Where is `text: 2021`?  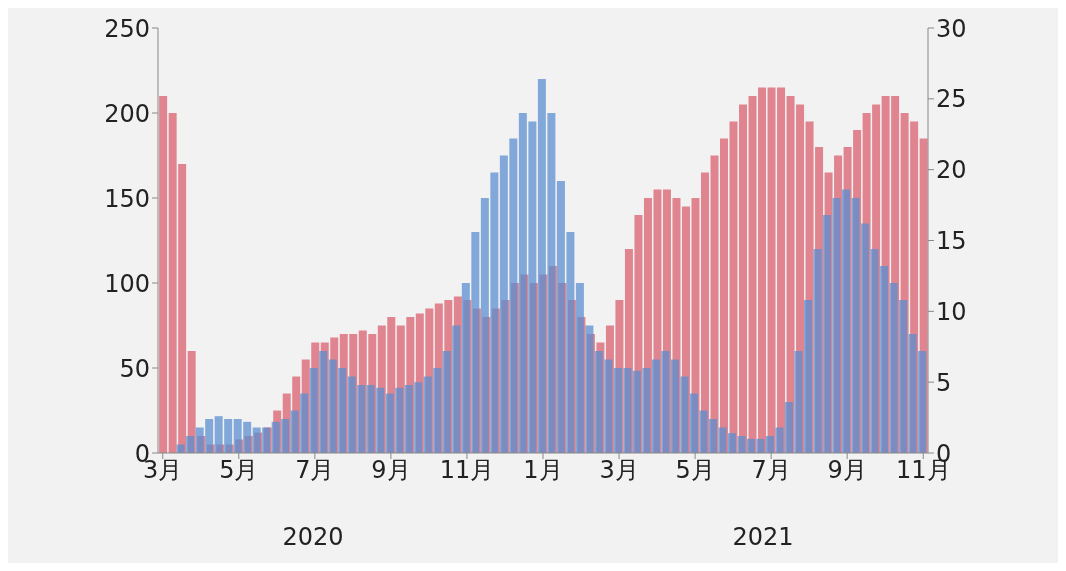
text: 2021 is located at coordinates (763, 537).